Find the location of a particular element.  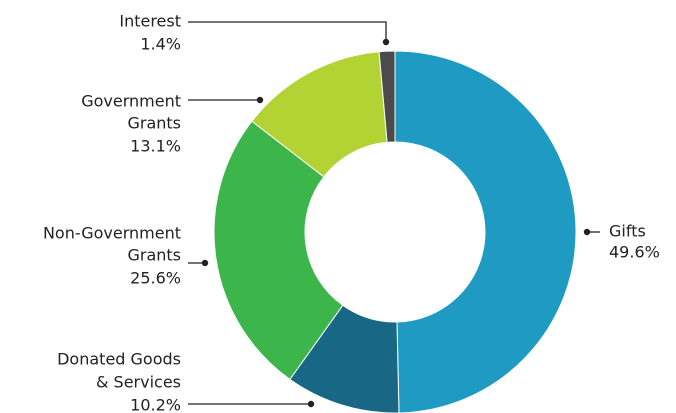

category-label-gifts-line-1: Gifts is located at coordinates (627, 231).